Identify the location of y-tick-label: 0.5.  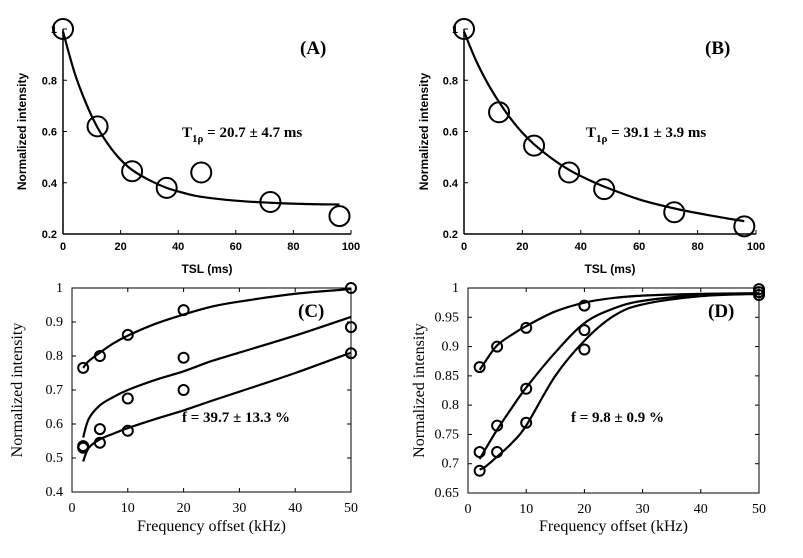
(55, 458).